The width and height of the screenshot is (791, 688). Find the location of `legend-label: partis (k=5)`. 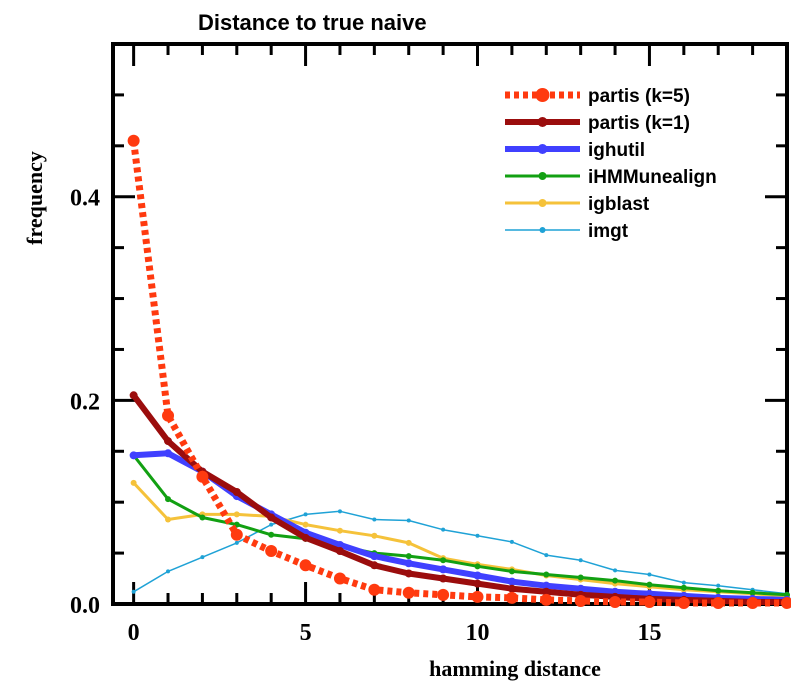

legend-label: partis (k=5) is located at coordinates (639, 96).